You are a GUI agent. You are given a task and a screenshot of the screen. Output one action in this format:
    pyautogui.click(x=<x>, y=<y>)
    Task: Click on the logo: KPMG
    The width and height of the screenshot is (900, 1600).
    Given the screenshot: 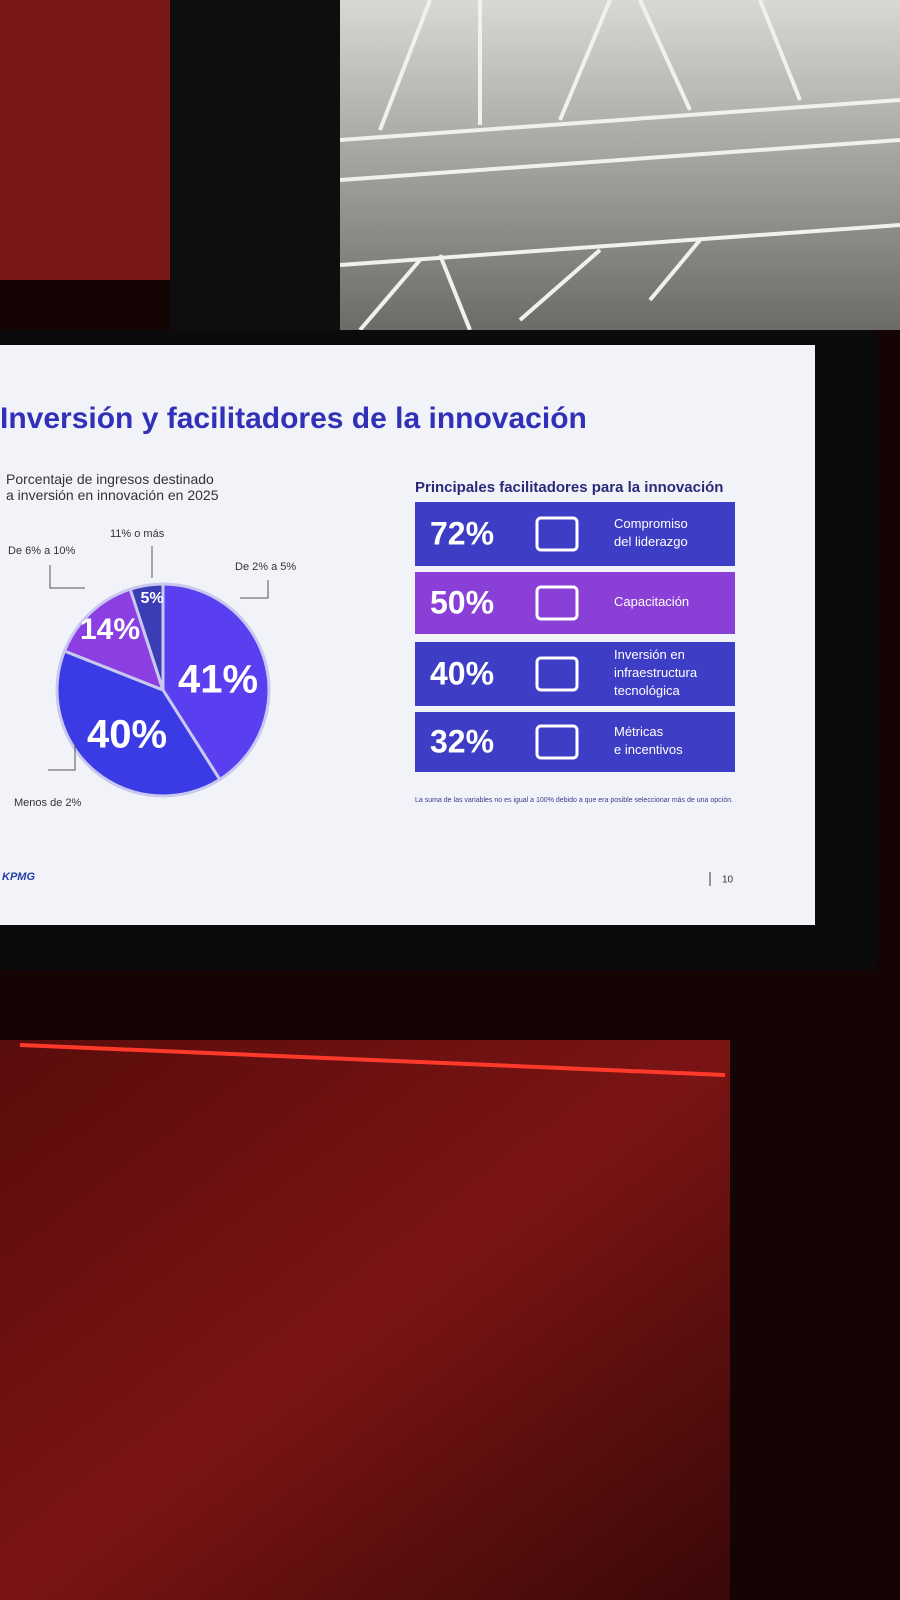 What is the action you would take?
    pyautogui.click(x=18, y=877)
    